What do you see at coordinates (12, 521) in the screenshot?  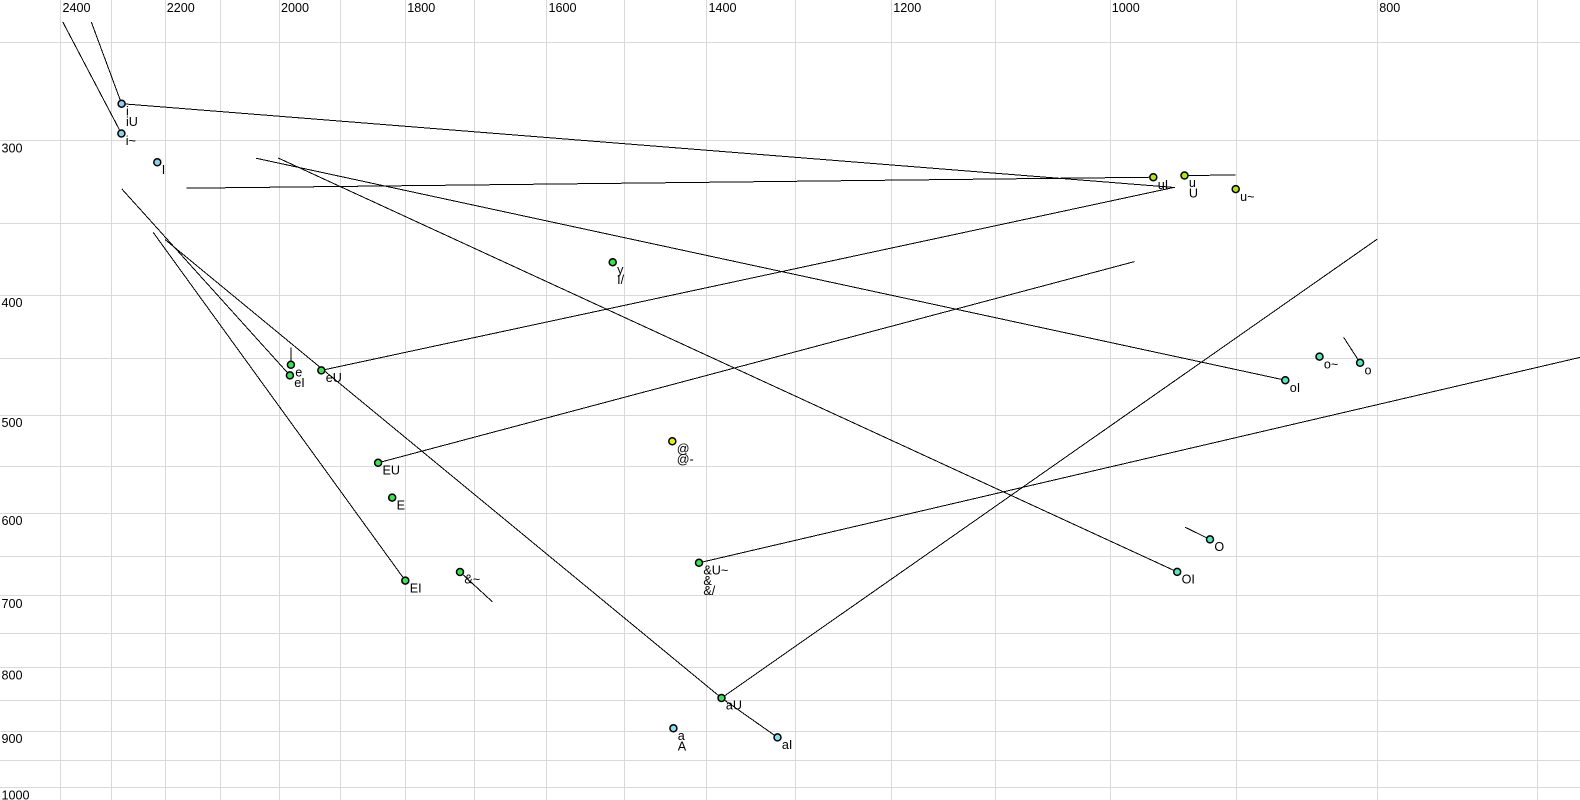 I see `svg-text: 600` at bounding box center [12, 521].